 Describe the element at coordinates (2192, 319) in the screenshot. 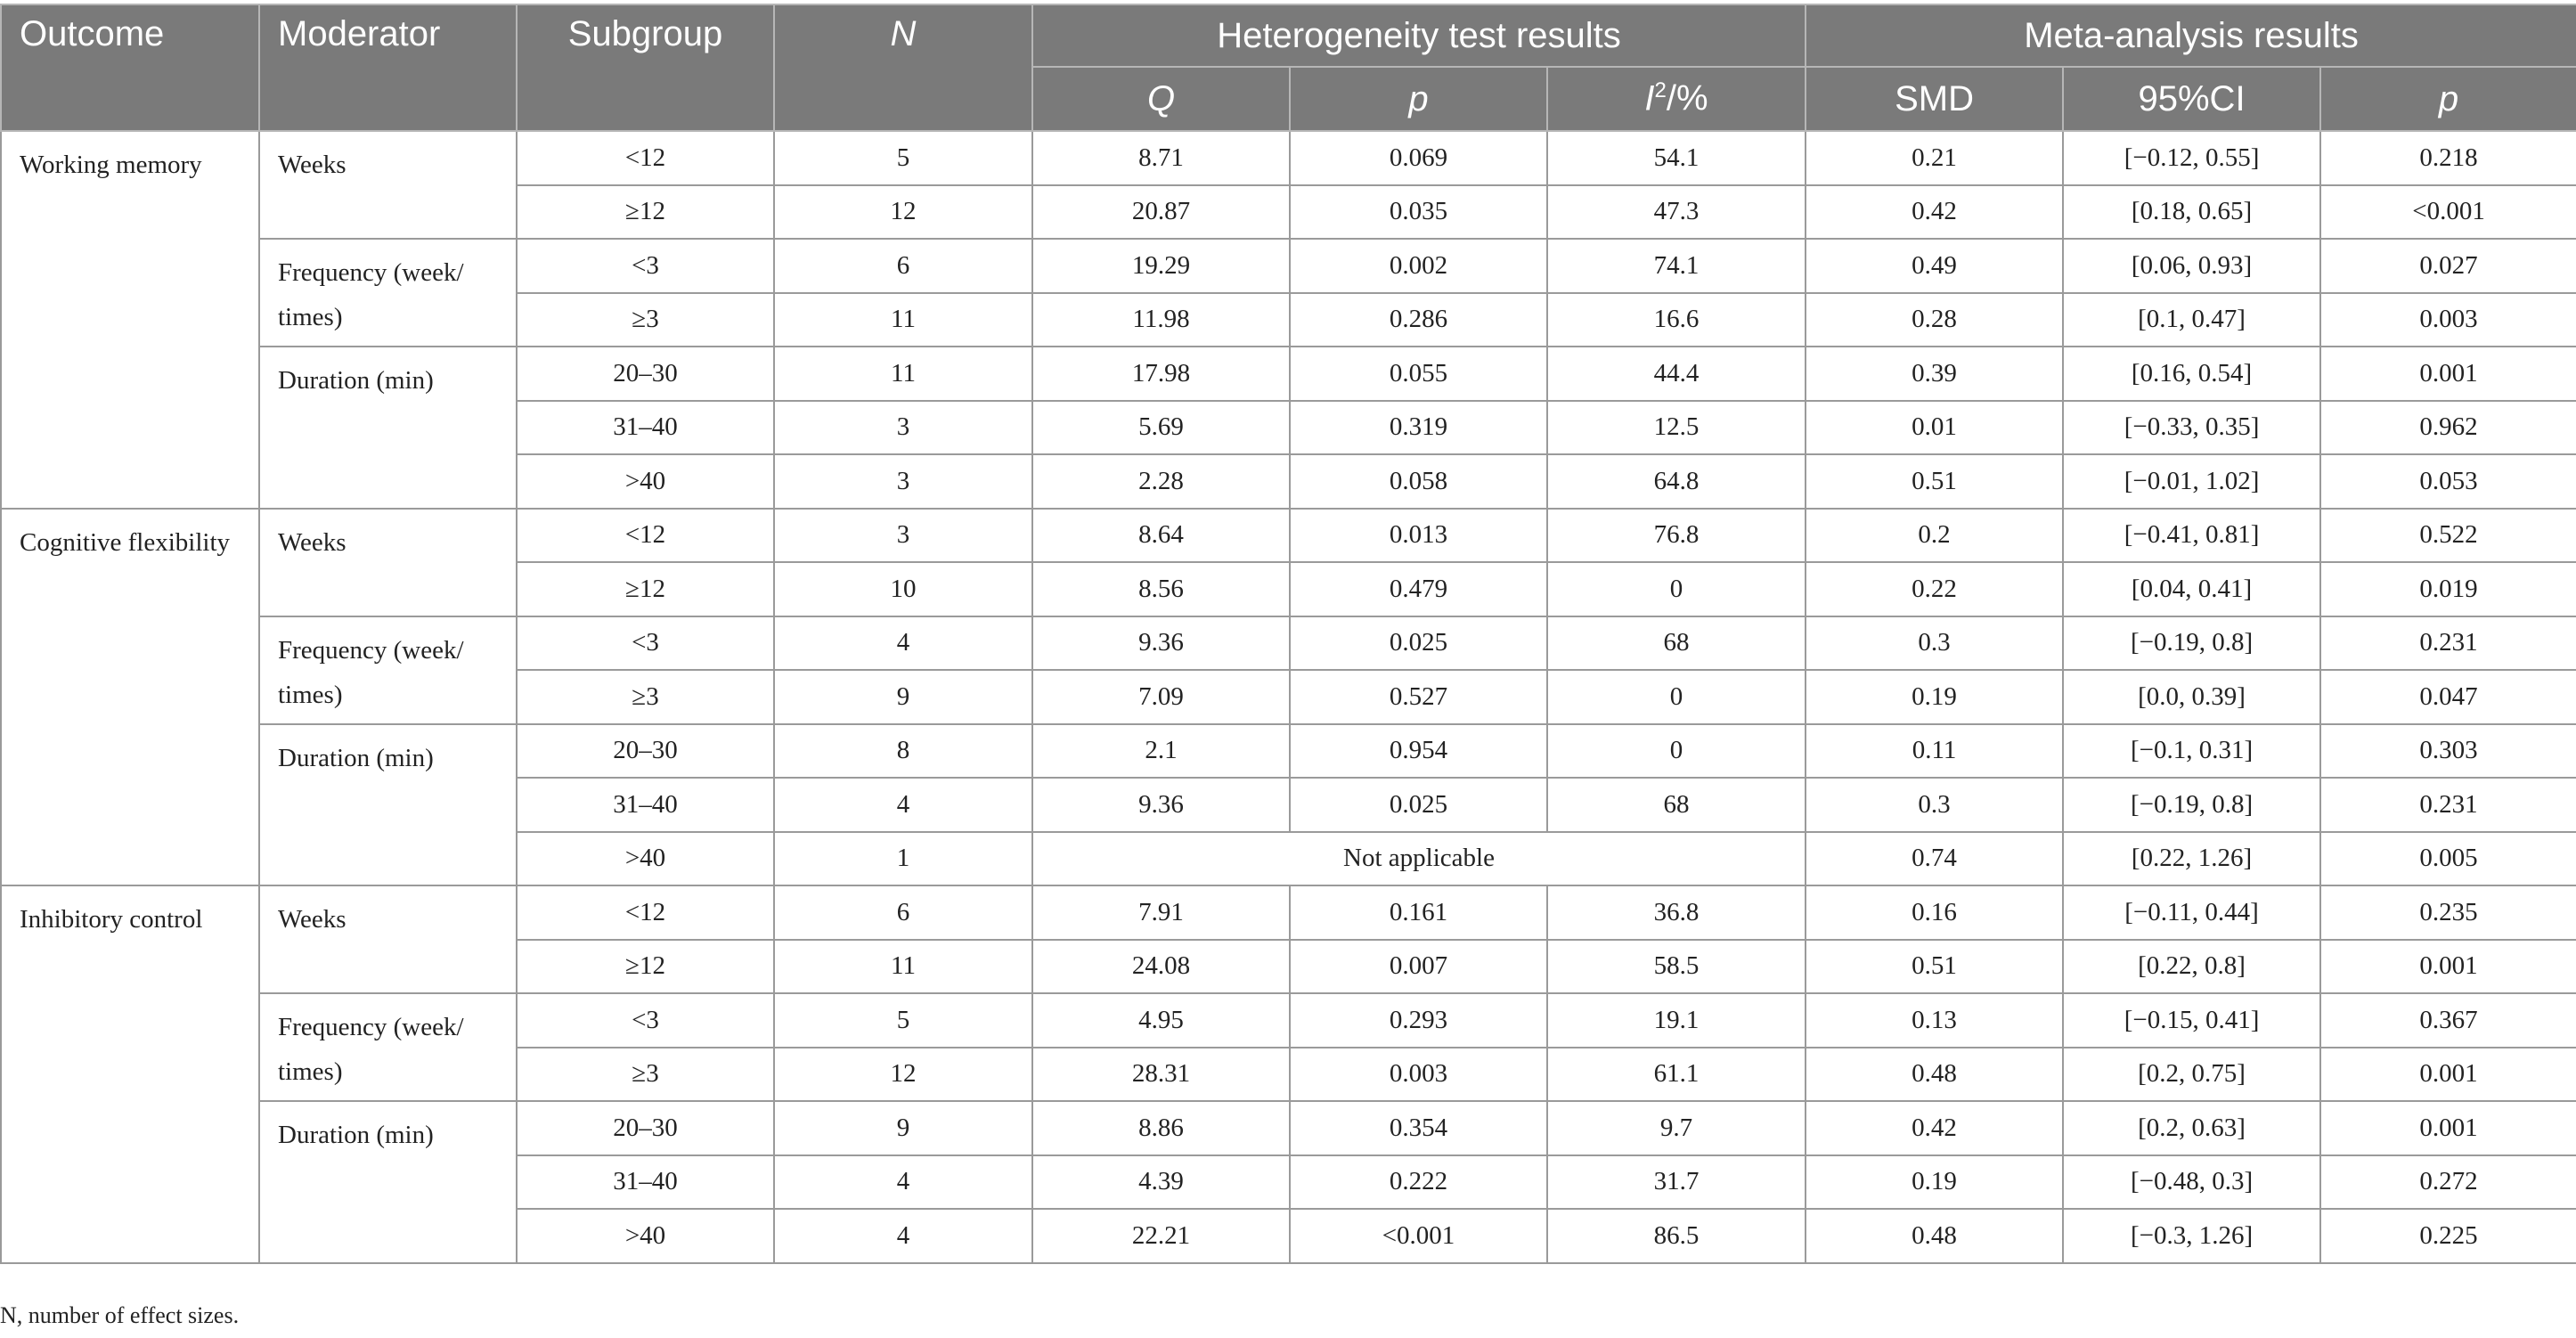

I see `ci-cell: [0.1, 0.47]` at that location.